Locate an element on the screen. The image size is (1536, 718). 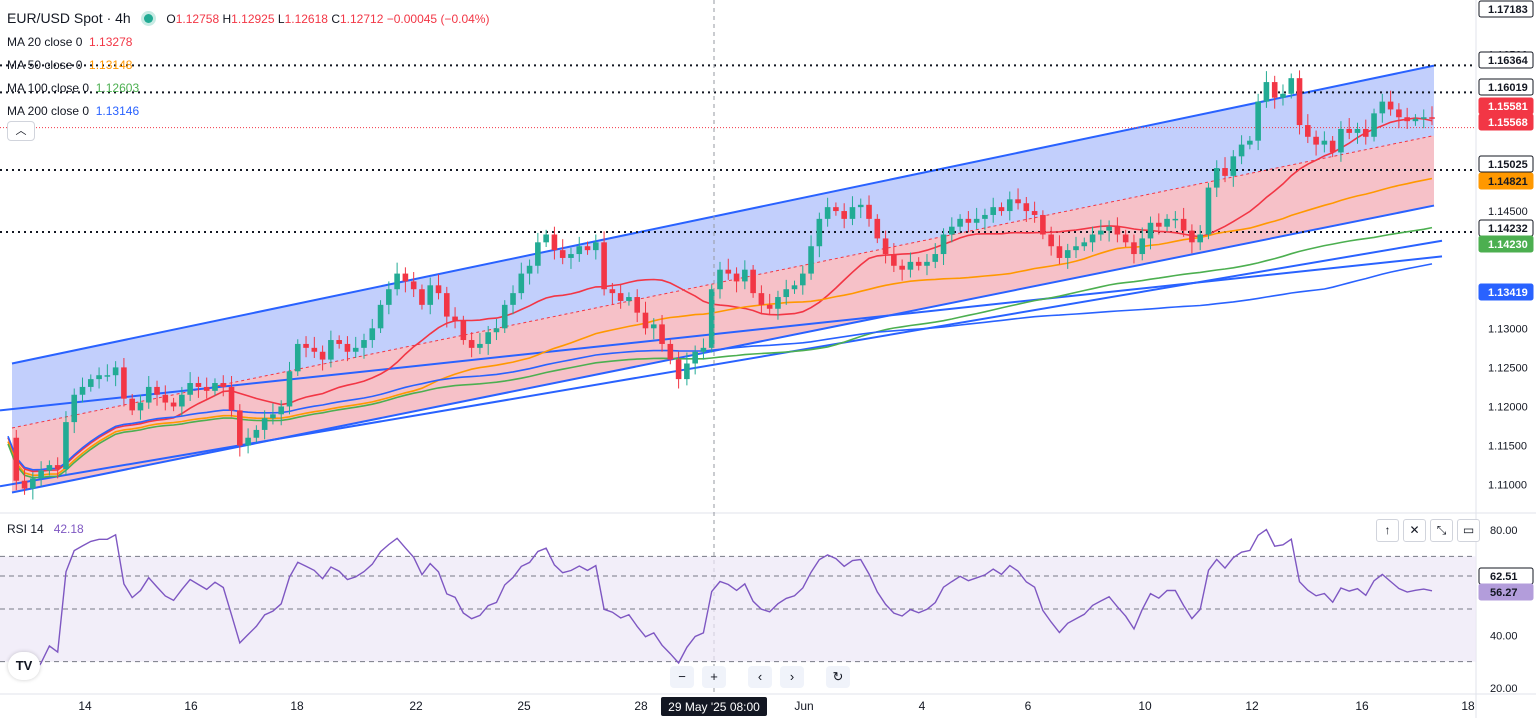
time-tick-label: 16 is located at coordinates (1362, 706).